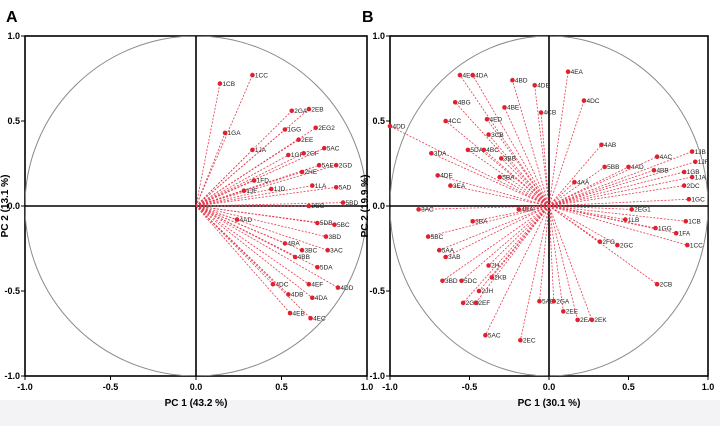  I want to click on panel-a-y-axis-title: PC 2 (13.1 %), so click(5, 206).